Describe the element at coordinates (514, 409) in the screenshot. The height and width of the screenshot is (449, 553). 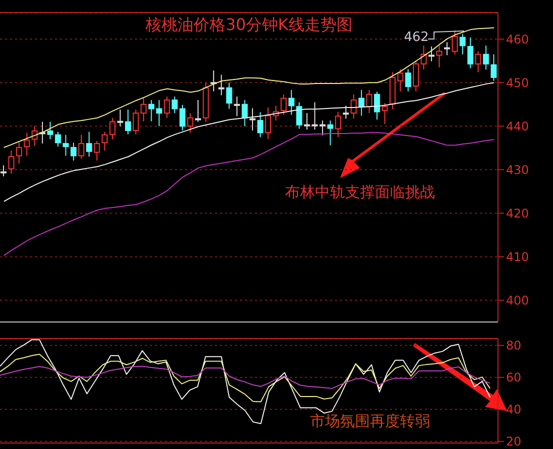
I see `y-tick-label: 40` at that location.